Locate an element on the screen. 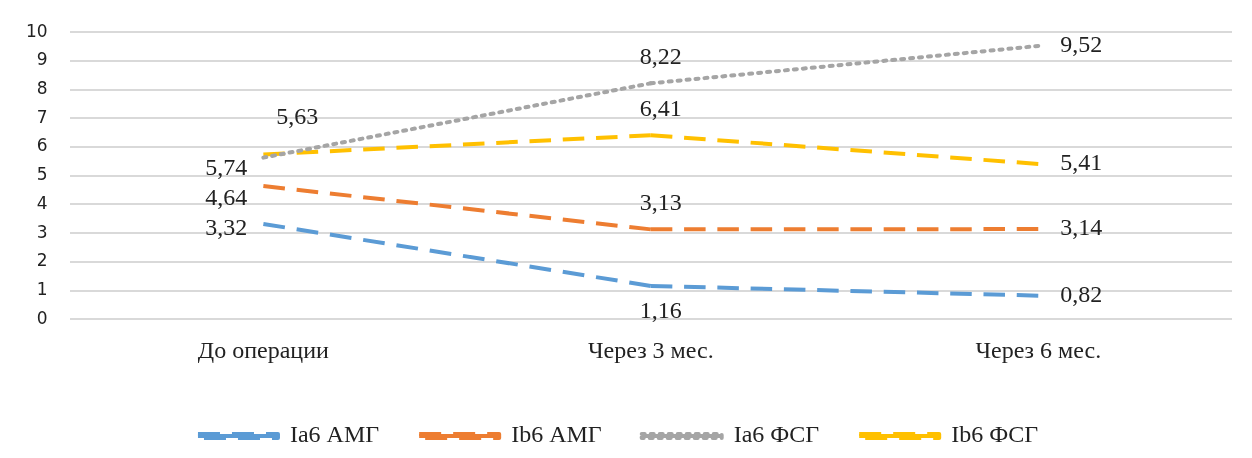 Image resolution: width=1252 pixels, height=458 pixels. data-label: 8,22 is located at coordinates (660, 55).